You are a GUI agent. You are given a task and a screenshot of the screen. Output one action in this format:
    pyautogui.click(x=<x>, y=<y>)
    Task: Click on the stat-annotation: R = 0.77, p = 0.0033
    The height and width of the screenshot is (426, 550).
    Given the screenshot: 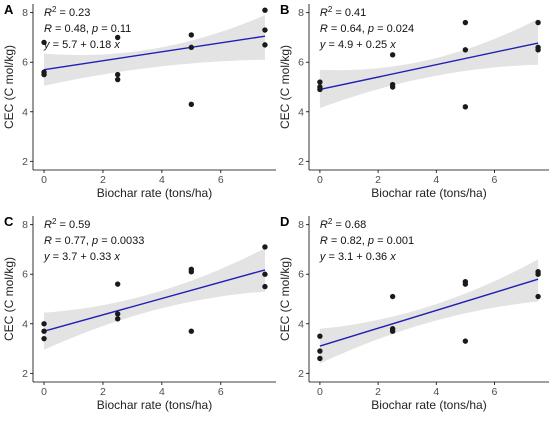 What is the action you would take?
    pyautogui.click(x=94, y=241)
    